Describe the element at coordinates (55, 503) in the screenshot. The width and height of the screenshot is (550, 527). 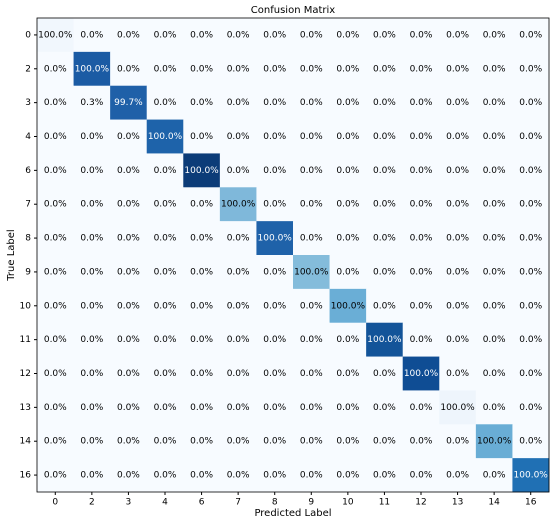
I see `x-tick-label: 0` at that location.